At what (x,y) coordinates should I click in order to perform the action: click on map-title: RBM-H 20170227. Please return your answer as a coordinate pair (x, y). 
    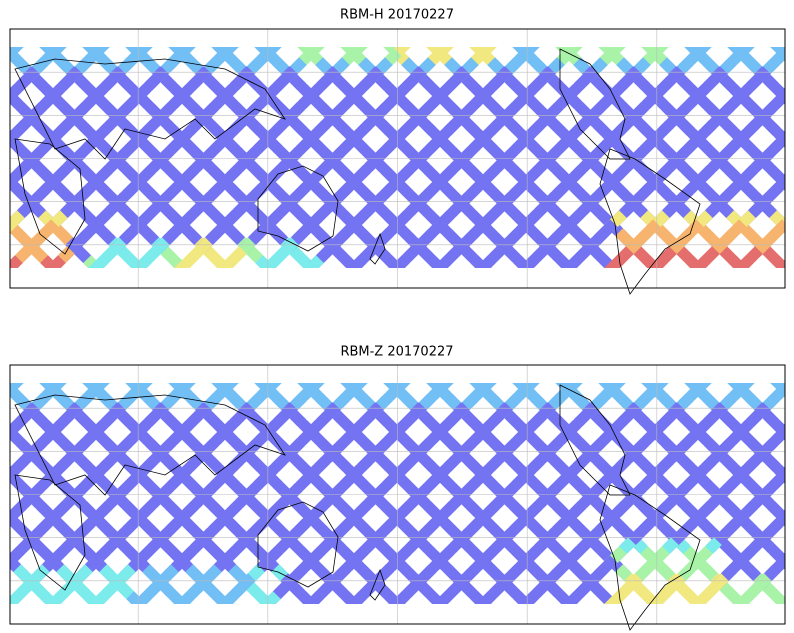
    Looking at the image, I should click on (397, 15).